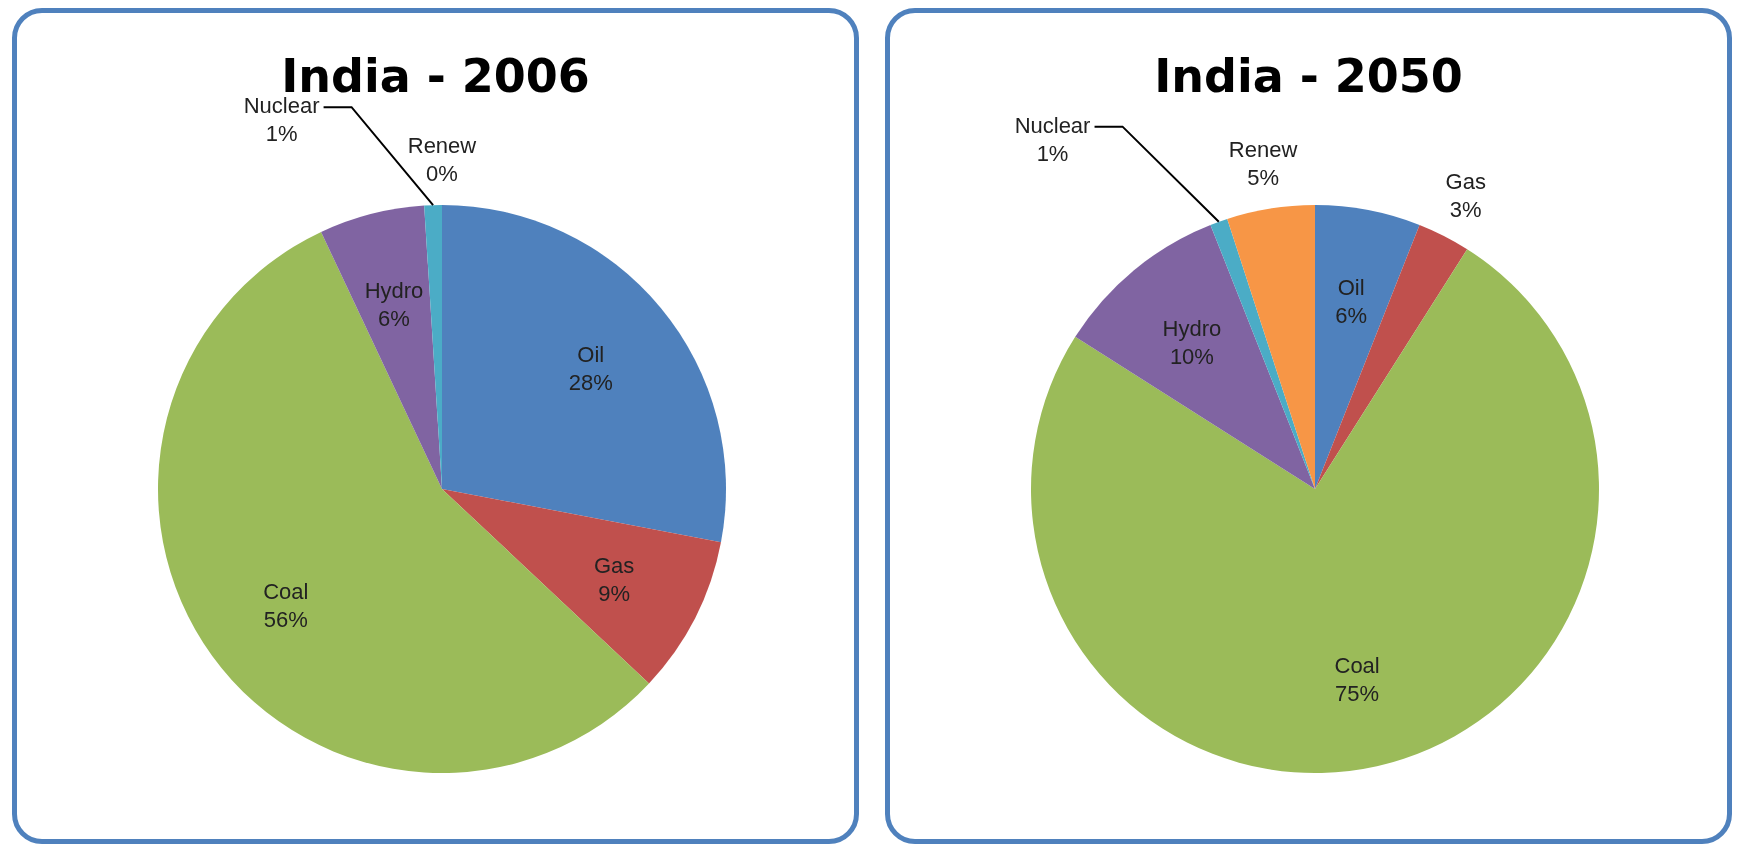 The width and height of the screenshot is (1744, 852). What do you see at coordinates (1465, 210) in the screenshot?
I see `data-label: 3%` at bounding box center [1465, 210].